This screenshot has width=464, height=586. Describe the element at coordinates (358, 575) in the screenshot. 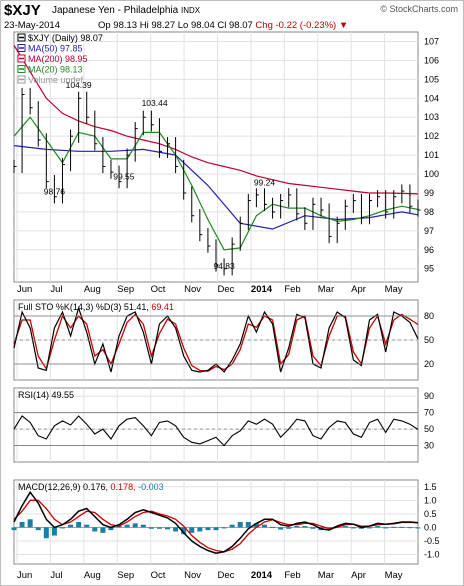

I see `macd-x-tick-label: Apr` at that location.